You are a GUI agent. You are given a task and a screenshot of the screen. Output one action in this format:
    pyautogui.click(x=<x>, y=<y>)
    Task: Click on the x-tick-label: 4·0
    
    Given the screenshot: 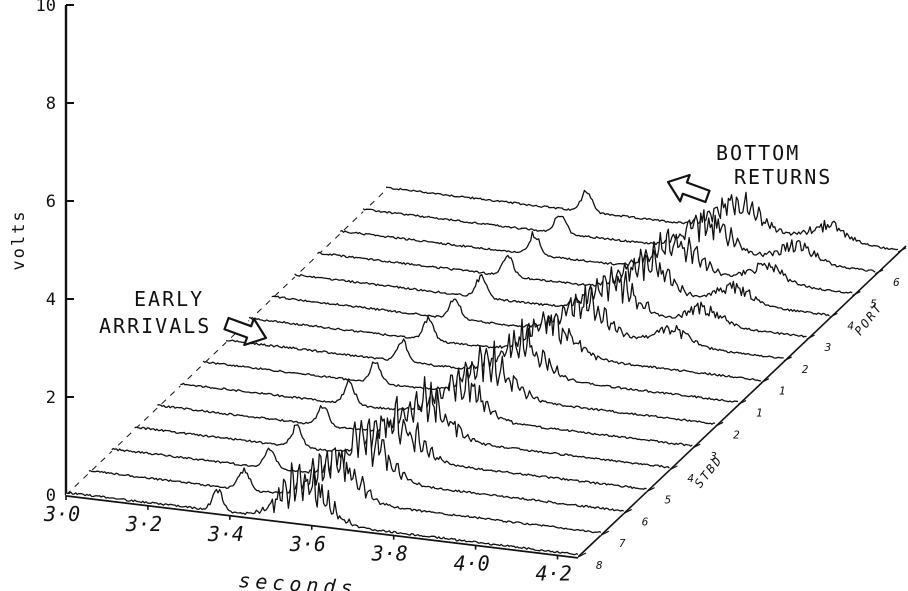 What is the action you would take?
    pyautogui.click(x=472, y=564)
    